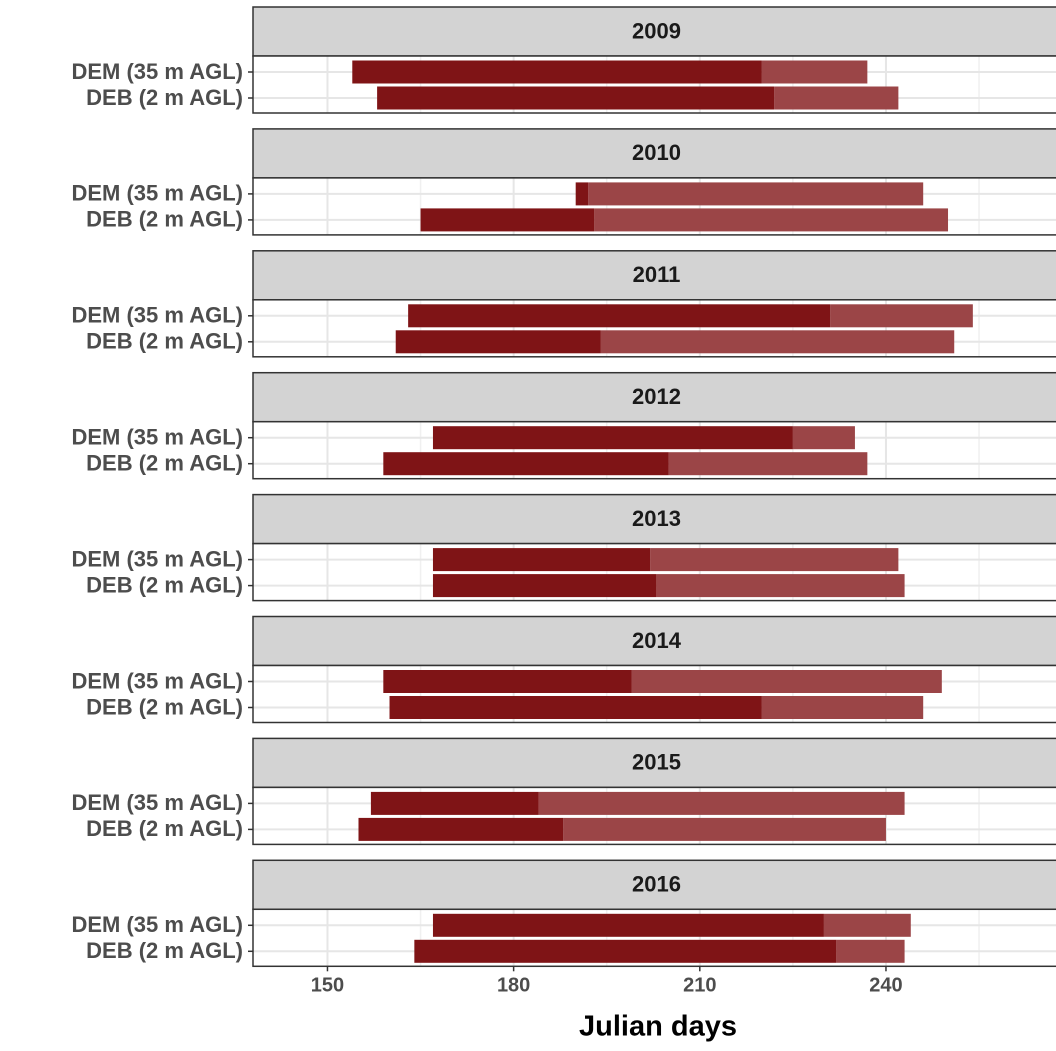 This screenshot has height=1051, width=1056. I want to click on strip-label: 2009, so click(656, 30).